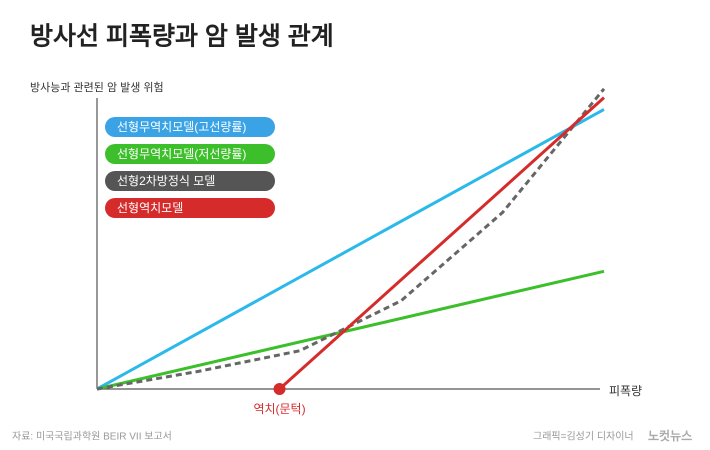 This screenshot has width=710, height=450. Describe the element at coordinates (181, 154) in the screenshot. I see `legend-label: 선형무역치모델(저선량률)` at that location.